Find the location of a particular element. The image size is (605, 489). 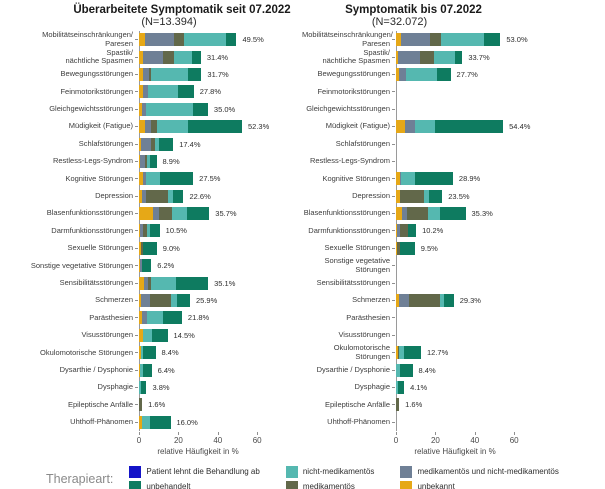

bar-track: 28.9% is located at coordinates (500, 179).